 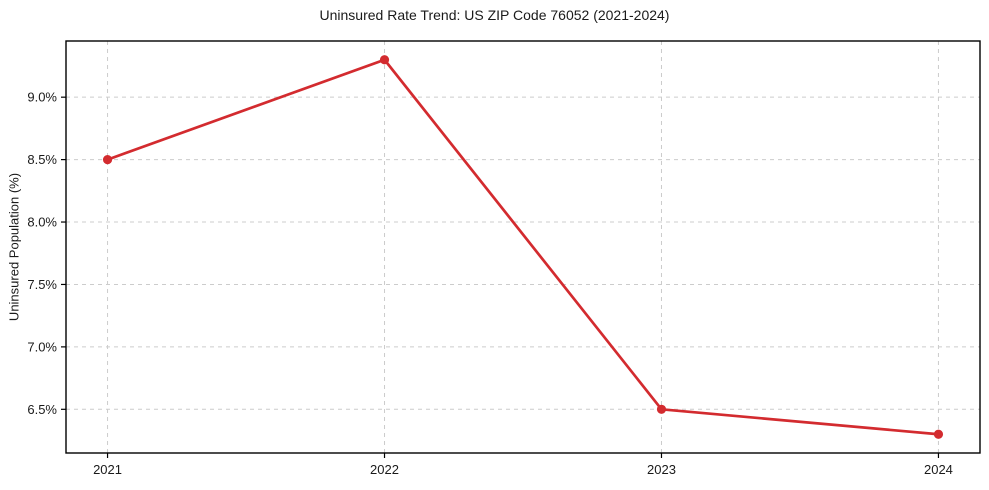 What do you see at coordinates (42, 97) in the screenshot?
I see `y-tick-label: 9.0%` at bounding box center [42, 97].